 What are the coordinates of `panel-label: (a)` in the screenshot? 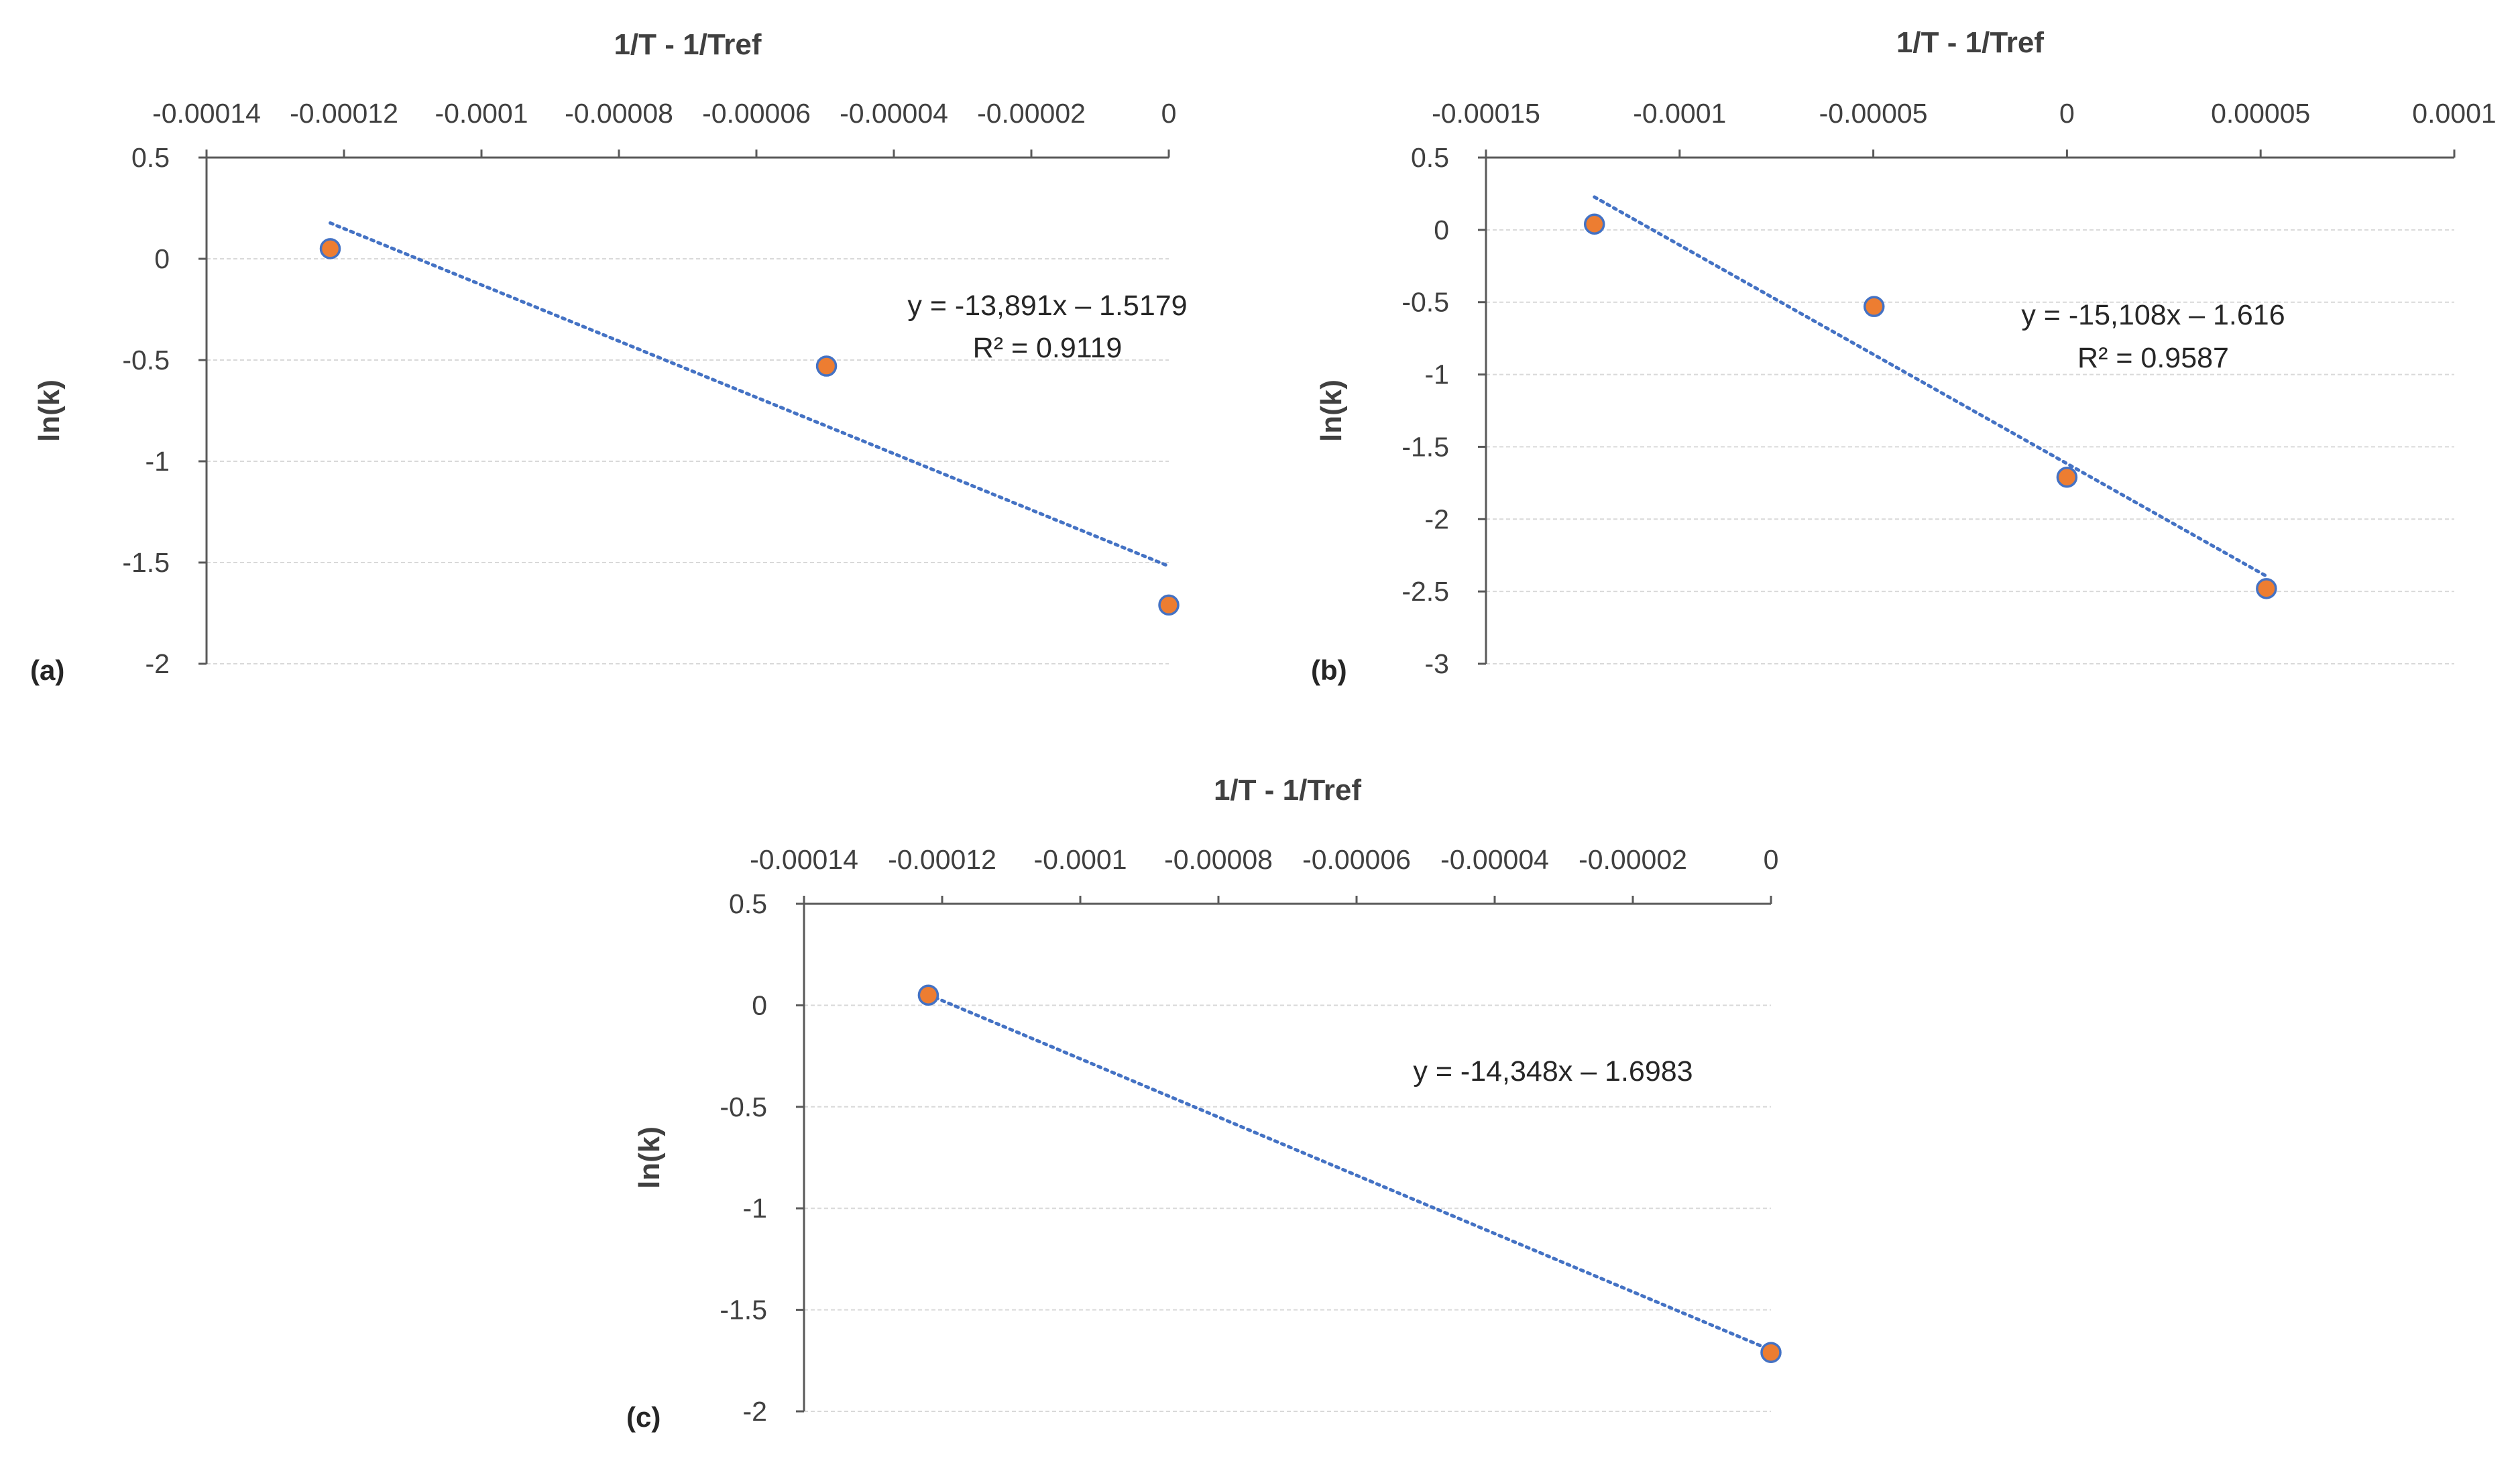 It's located at (47, 670).